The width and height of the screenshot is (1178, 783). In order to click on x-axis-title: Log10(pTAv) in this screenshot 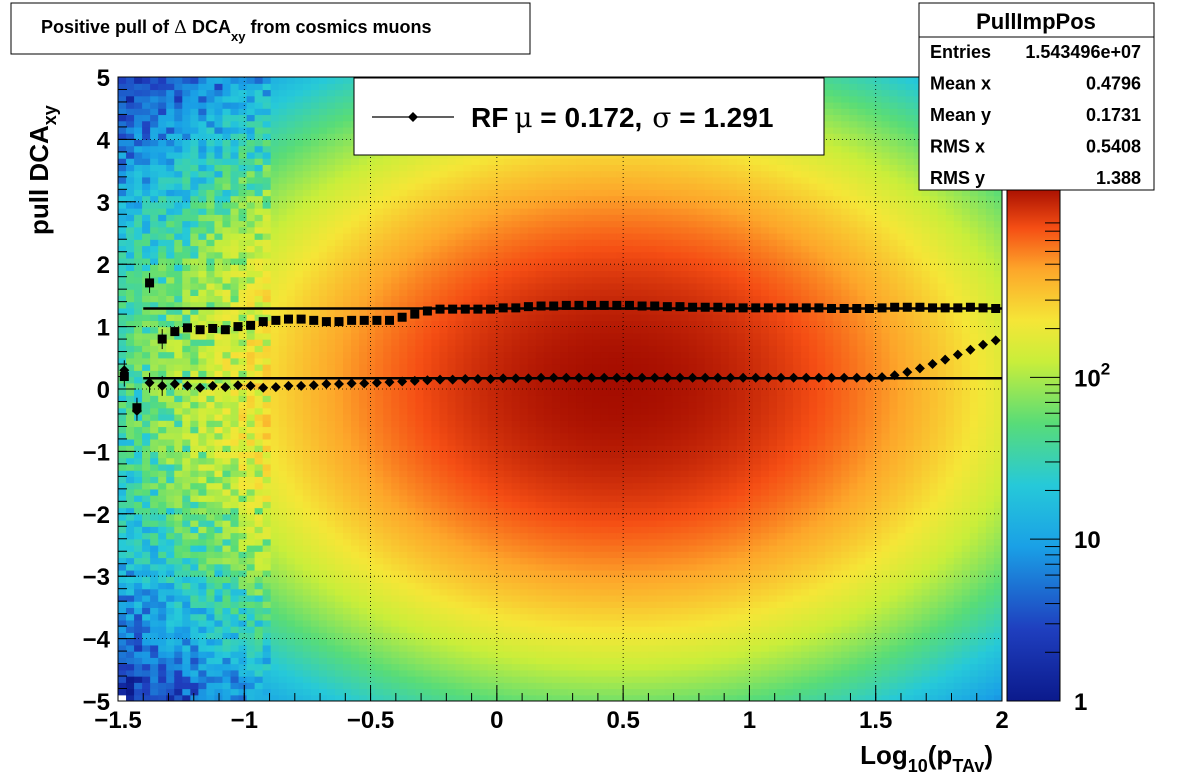, I will do `click(926, 758)`.